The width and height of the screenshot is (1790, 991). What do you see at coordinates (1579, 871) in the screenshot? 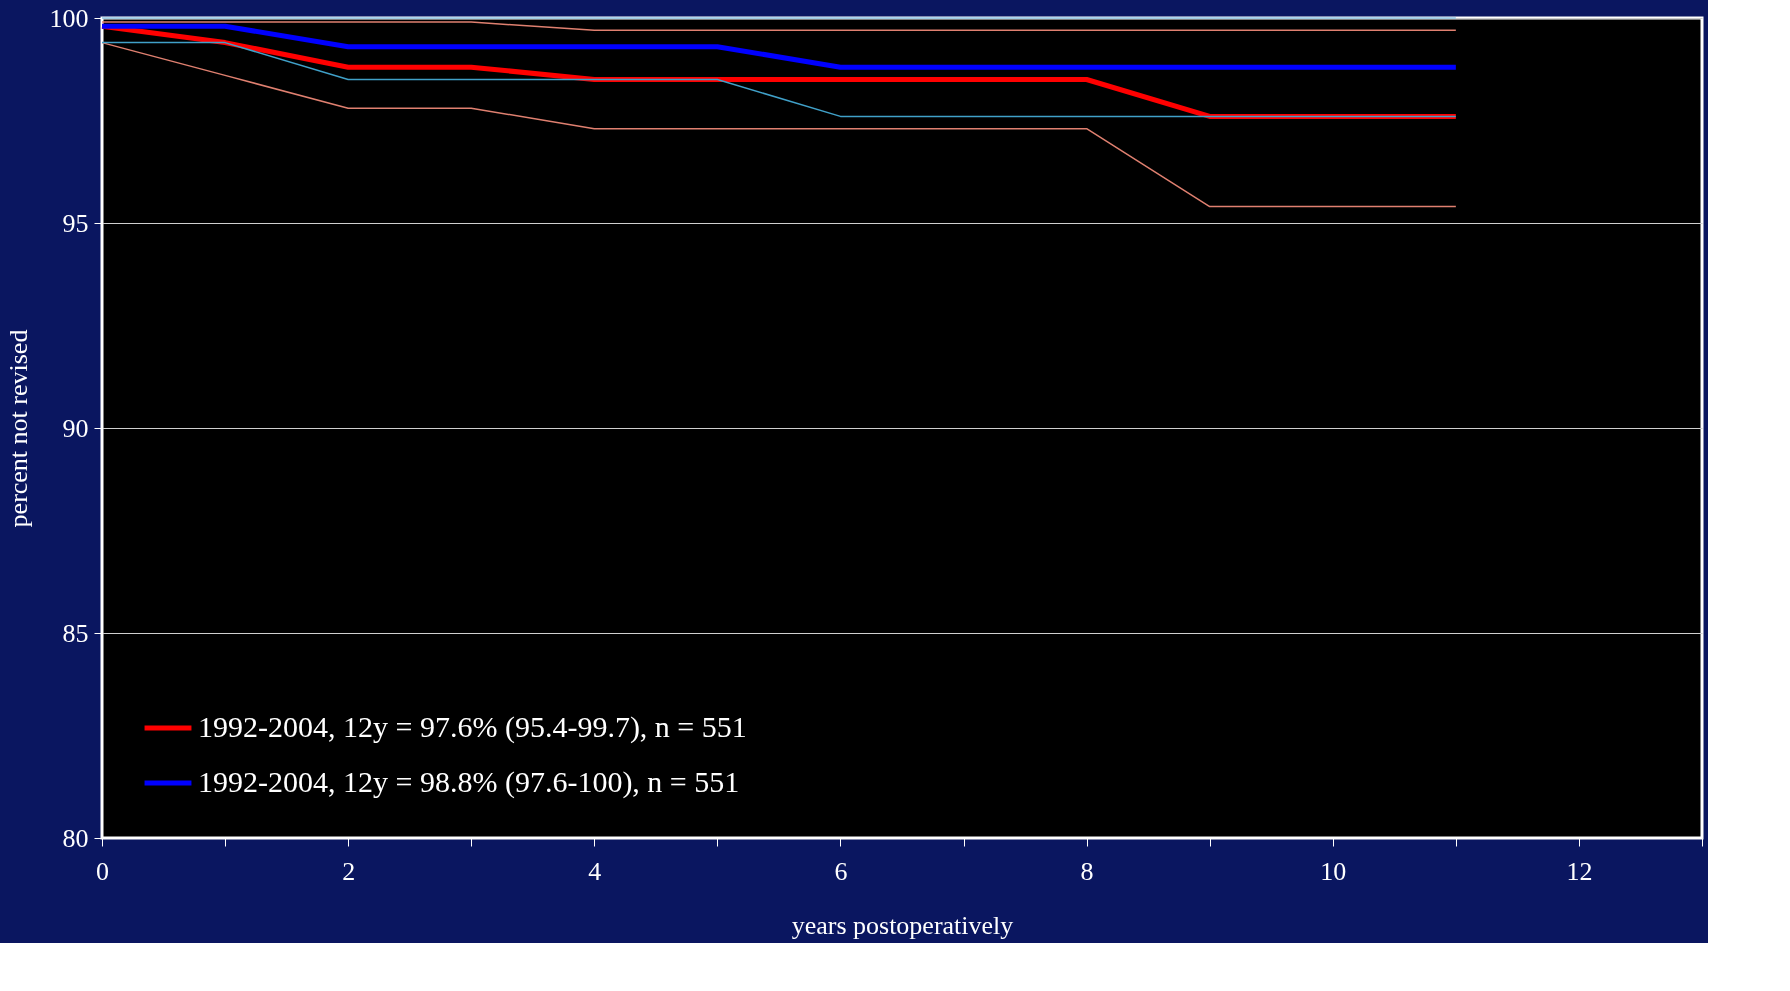
I see `x-tick-label: 12` at bounding box center [1579, 871].